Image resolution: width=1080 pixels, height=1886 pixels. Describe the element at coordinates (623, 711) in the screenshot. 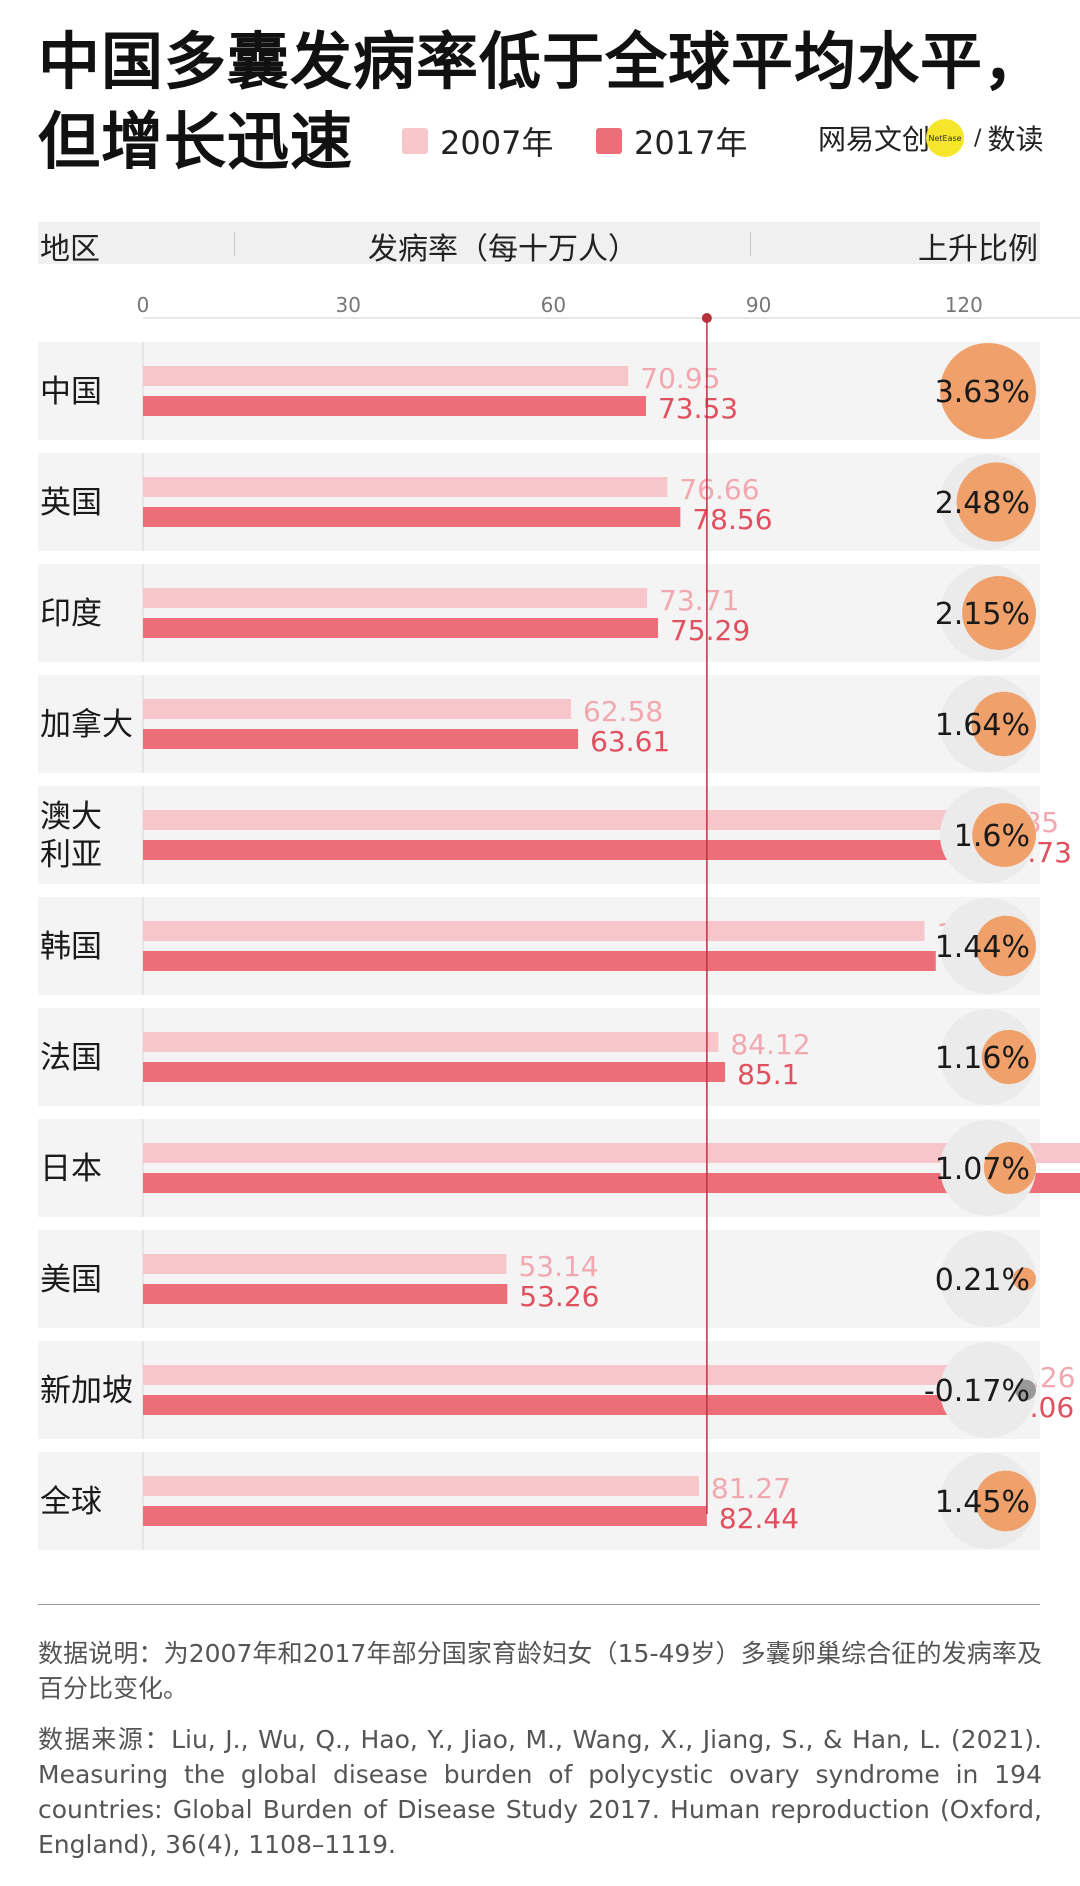

I see `data-label-2007年: 62.58` at that location.